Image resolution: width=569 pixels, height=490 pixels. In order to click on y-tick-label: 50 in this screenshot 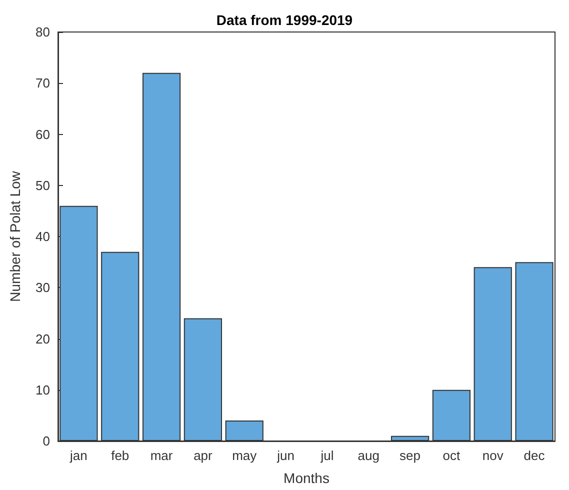, I will do `click(43, 185)`.